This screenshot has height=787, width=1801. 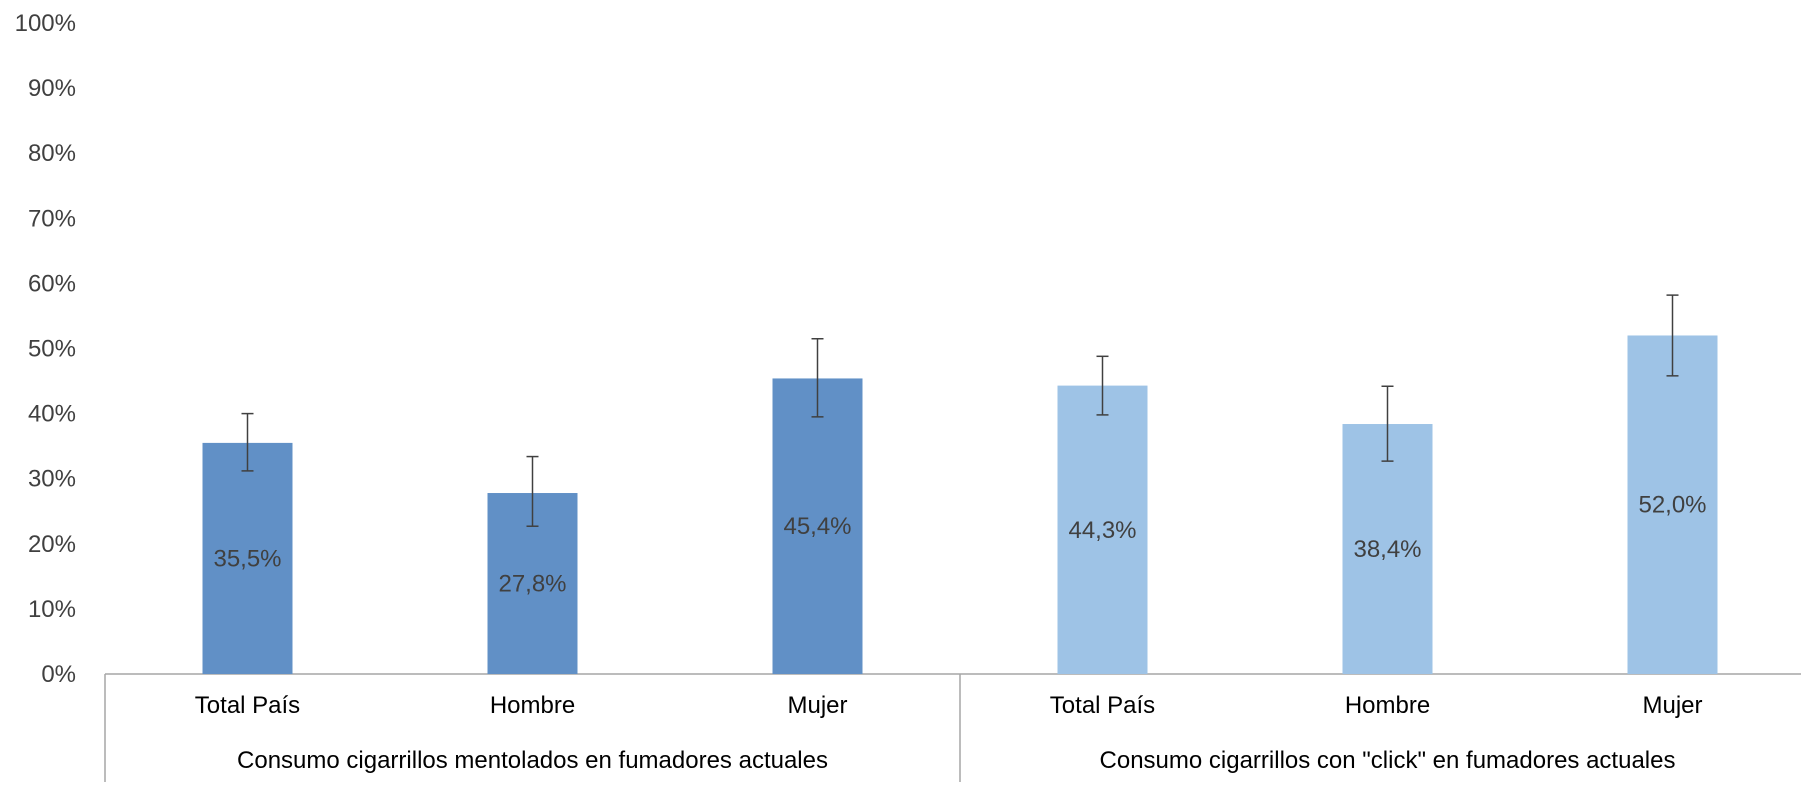 I want to click on data-label: 35,5%, so click(x=247, y=558).